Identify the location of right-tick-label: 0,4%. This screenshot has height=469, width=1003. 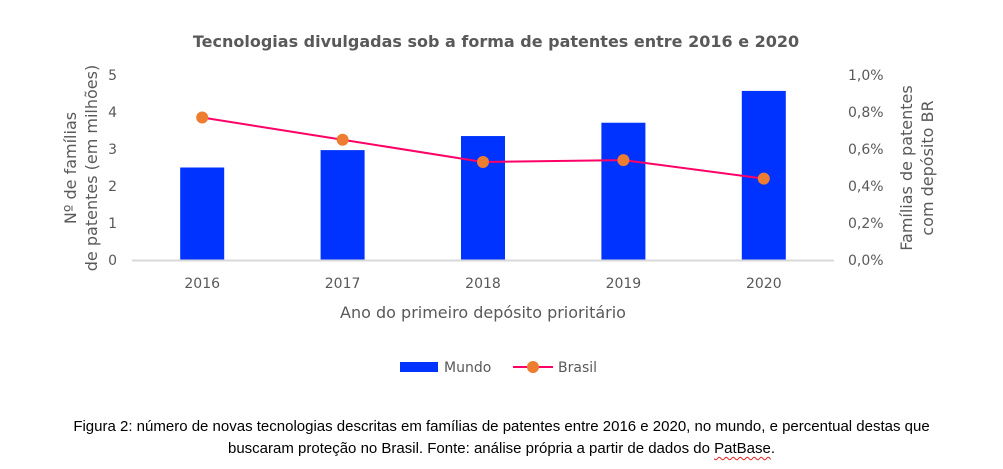
(866, 187).